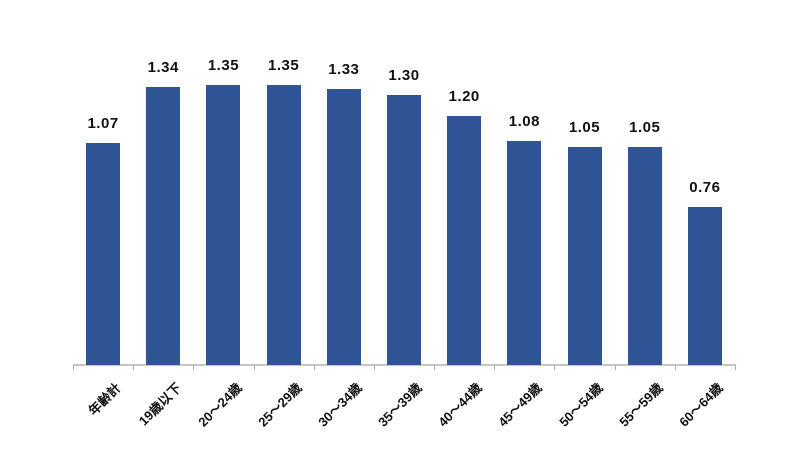 The image size is (800, 476). I want to click on x-axis-label: 45～49歳, so click(520, 405).